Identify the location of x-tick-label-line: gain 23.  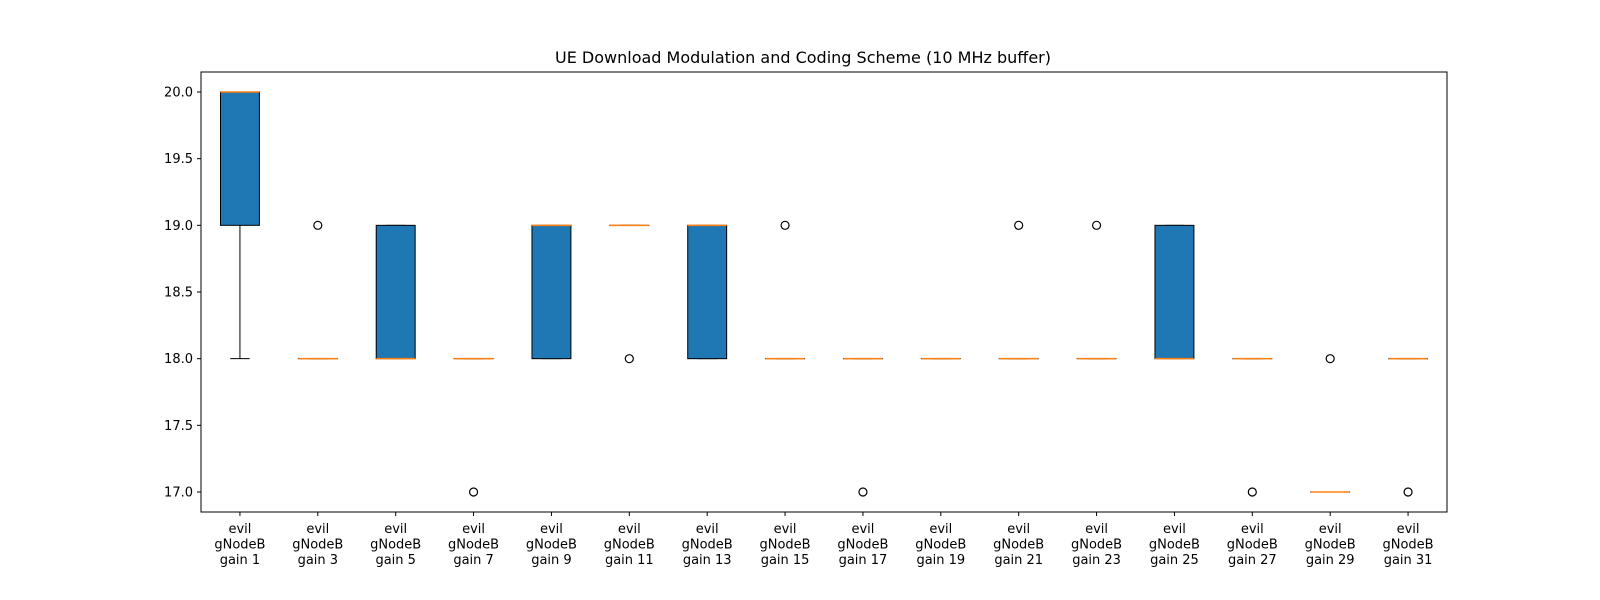
(1096, 560).